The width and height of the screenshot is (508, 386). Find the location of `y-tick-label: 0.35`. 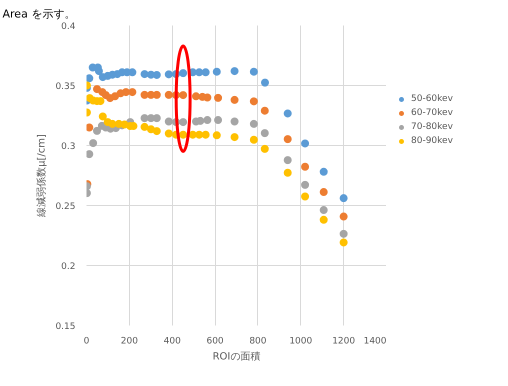

y-tick-label: 0.35 is located at coordinates (65, 87).